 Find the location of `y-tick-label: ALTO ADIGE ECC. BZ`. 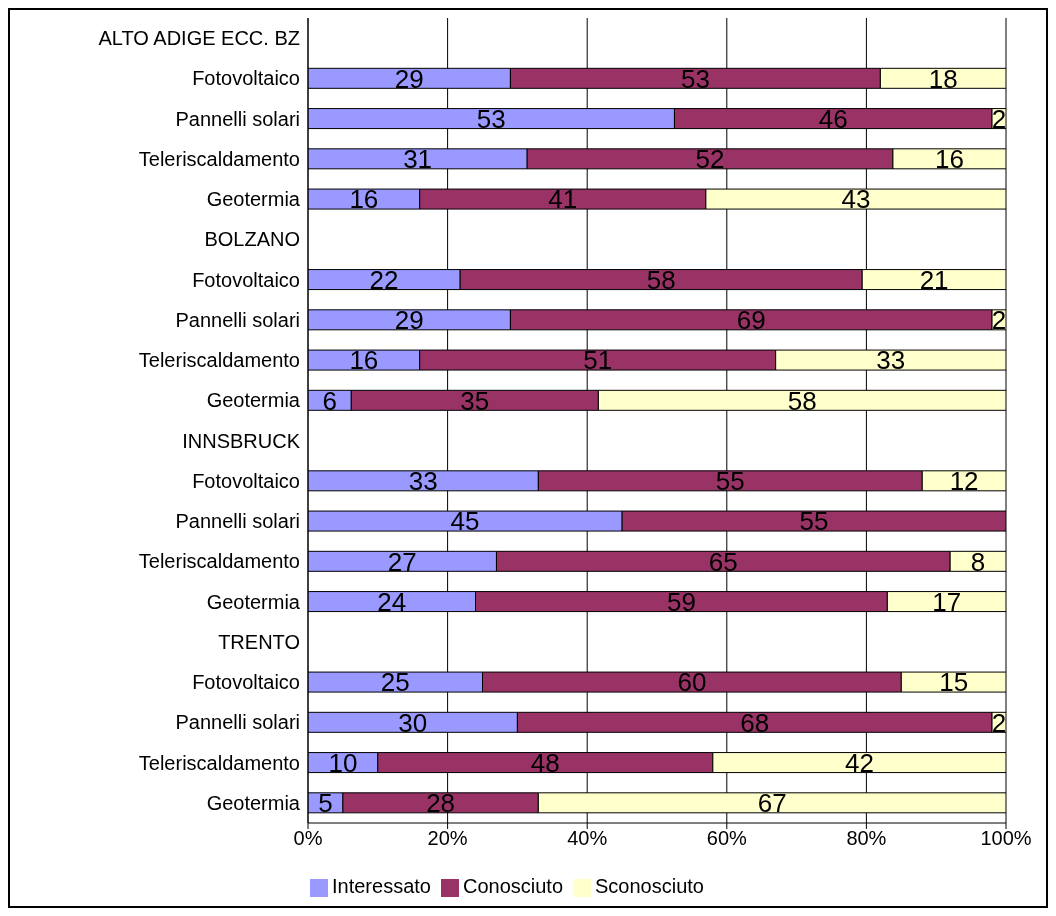

y-tick-label: ALTO ADIGE ECC. BZ is located at coordinates (199, 38).